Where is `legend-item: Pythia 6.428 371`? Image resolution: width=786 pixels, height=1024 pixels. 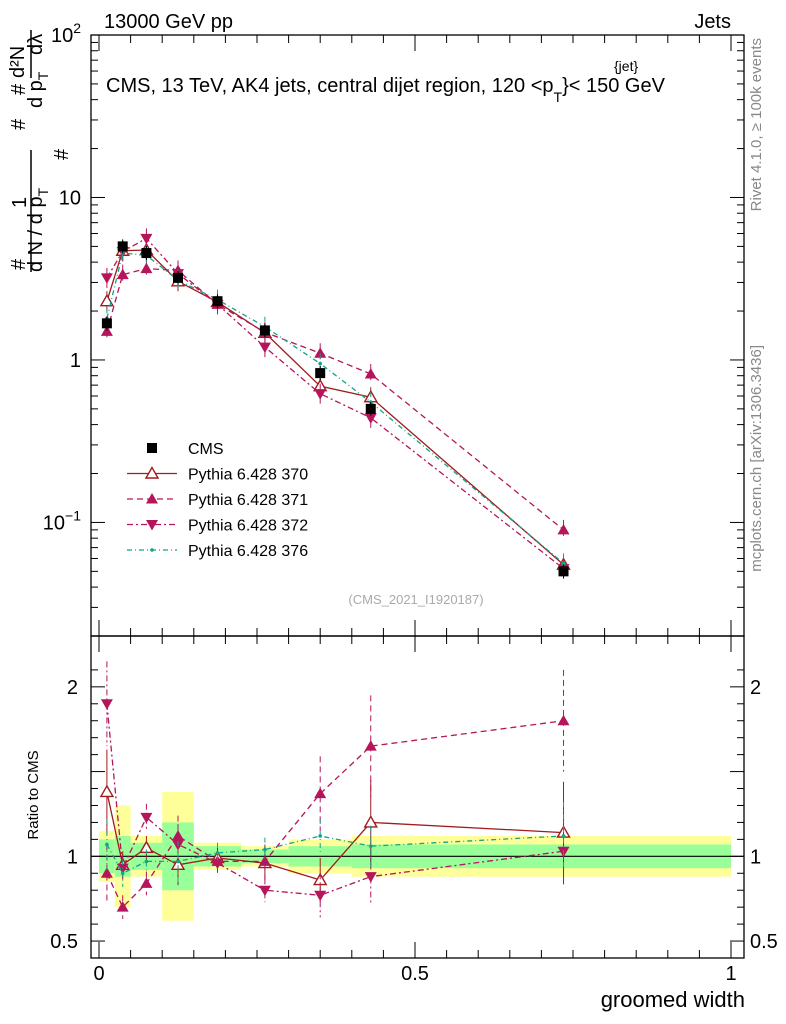 legend-item: Pythia 6.428 371 is located at coordinates (217, 500).